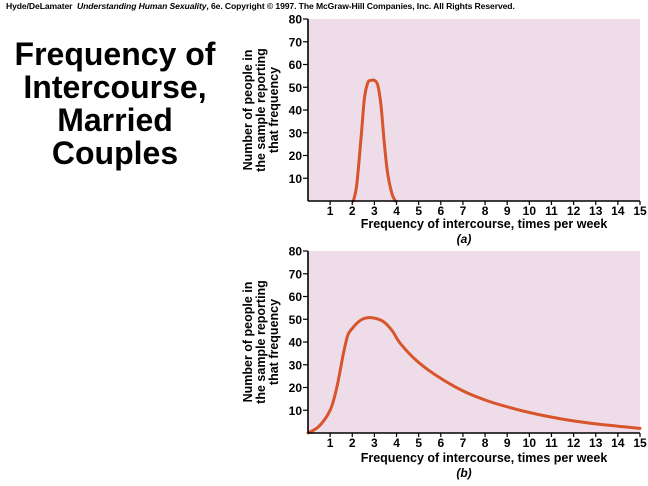 Image resolution: width=648 pixels, height=486 pixels. I want to click on slide-title-line-2: Intercourse,, so click(115, 87).